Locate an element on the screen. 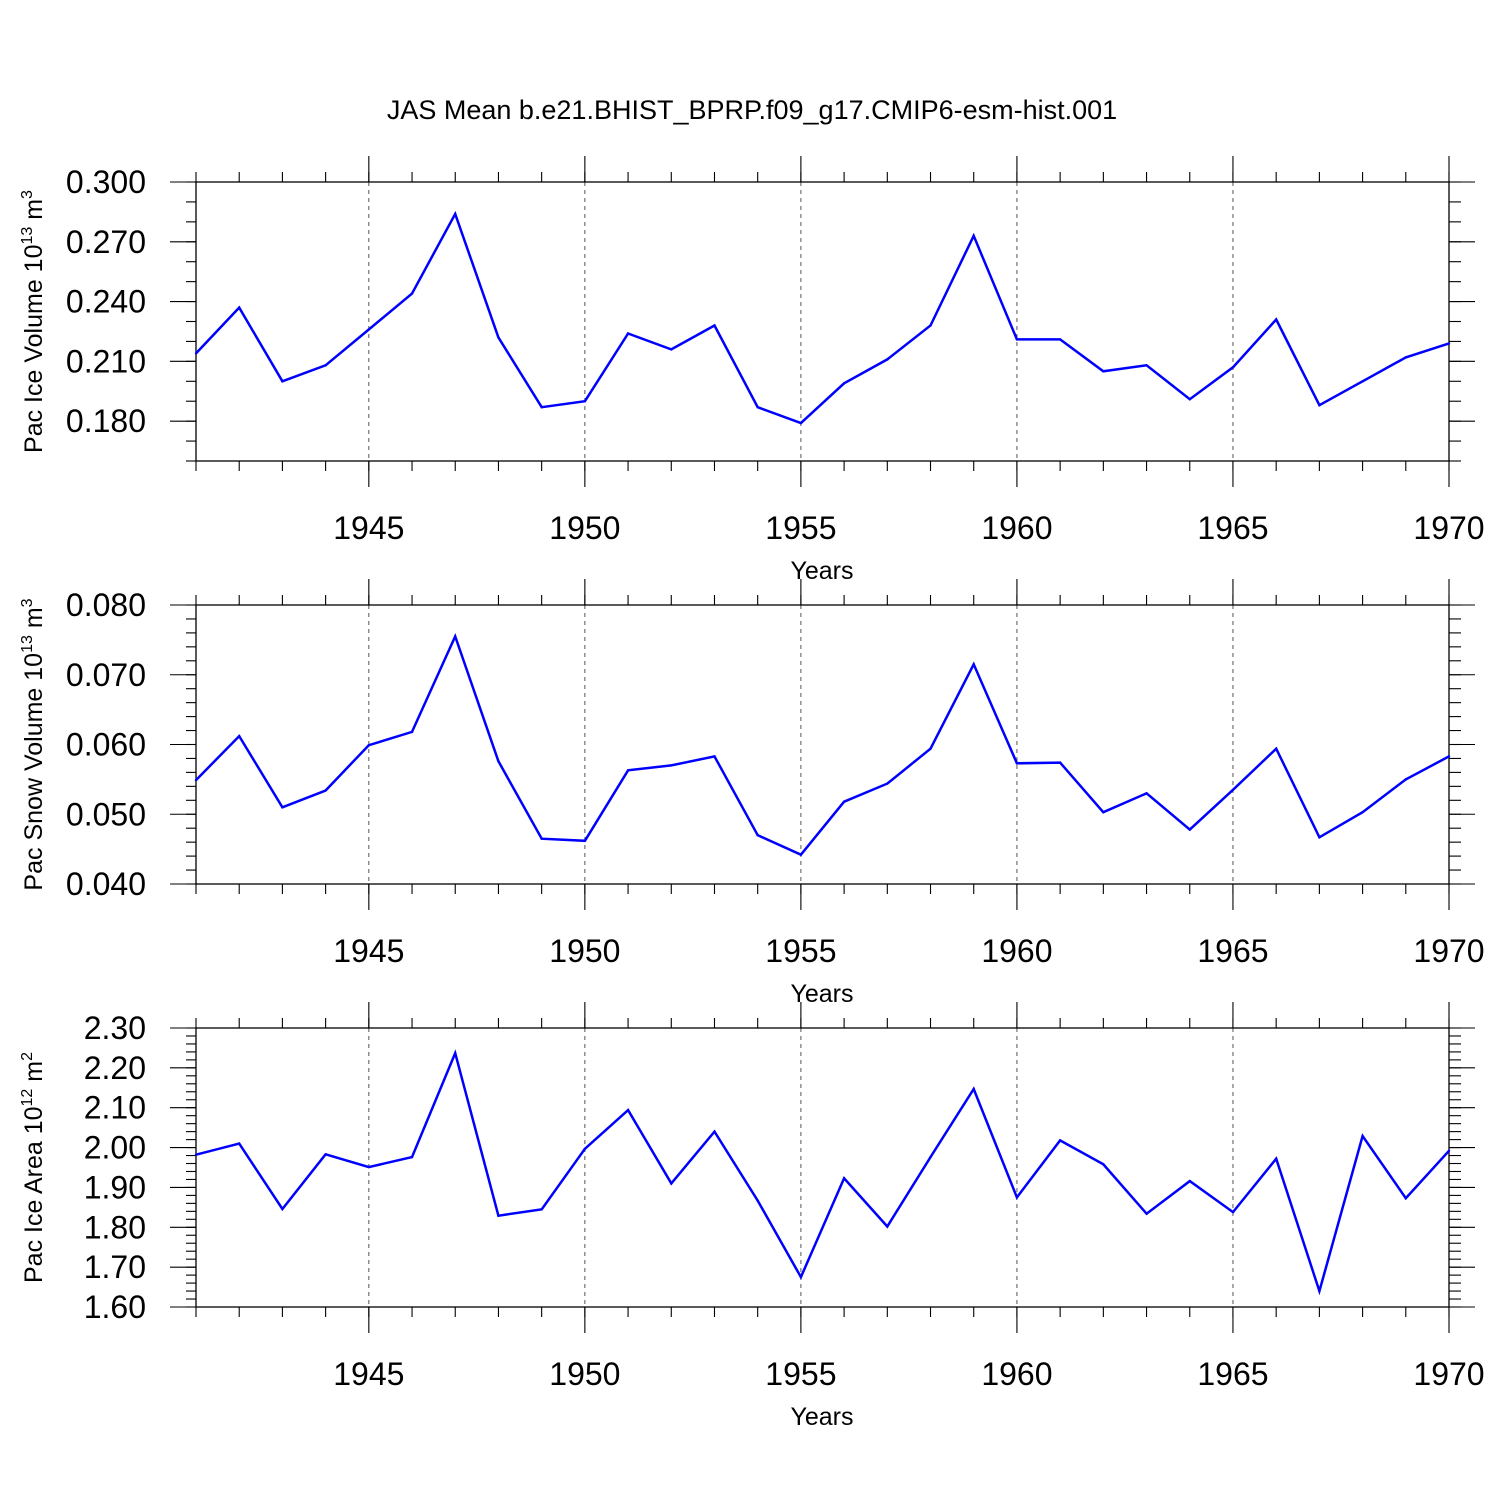 The image size is (1500, 1500). y-tick-label: 0.300 is located at coordinates (106, 182).